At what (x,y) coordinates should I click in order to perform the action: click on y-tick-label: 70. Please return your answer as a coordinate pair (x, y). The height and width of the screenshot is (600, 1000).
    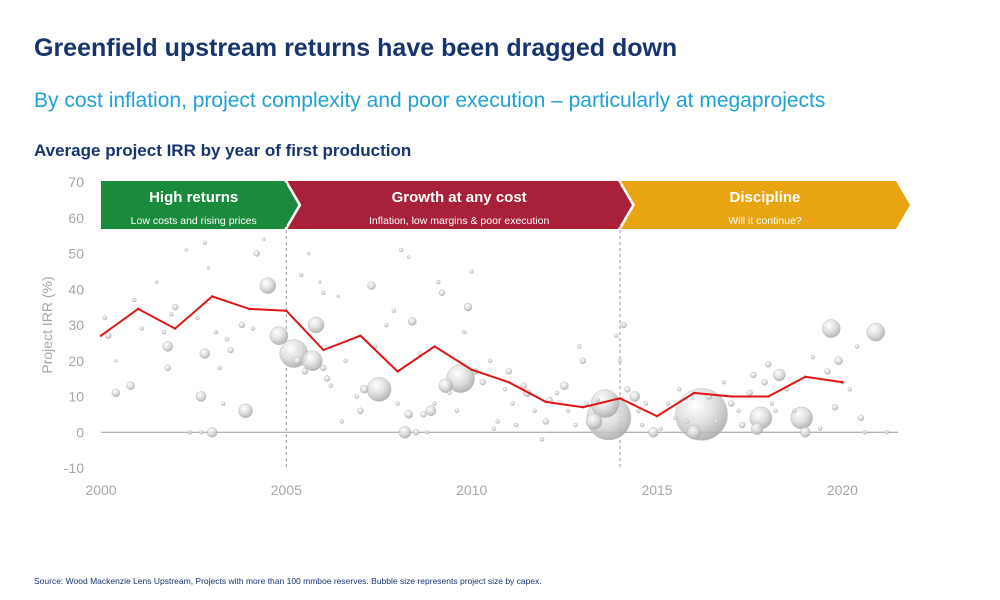
    Looking at the image, I should click on (76, 182).